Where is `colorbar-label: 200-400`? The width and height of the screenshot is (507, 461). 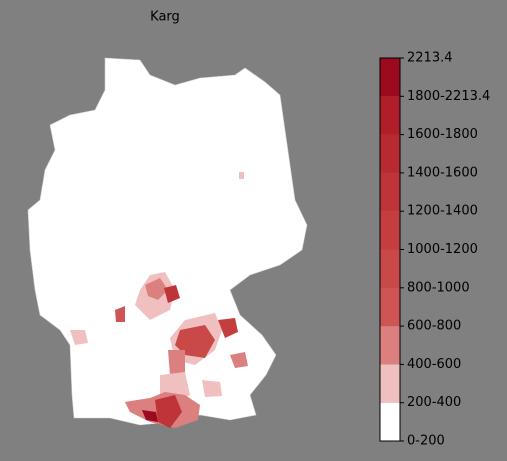 colorbar-label: 200-400 is located at coordinates (434, 402).